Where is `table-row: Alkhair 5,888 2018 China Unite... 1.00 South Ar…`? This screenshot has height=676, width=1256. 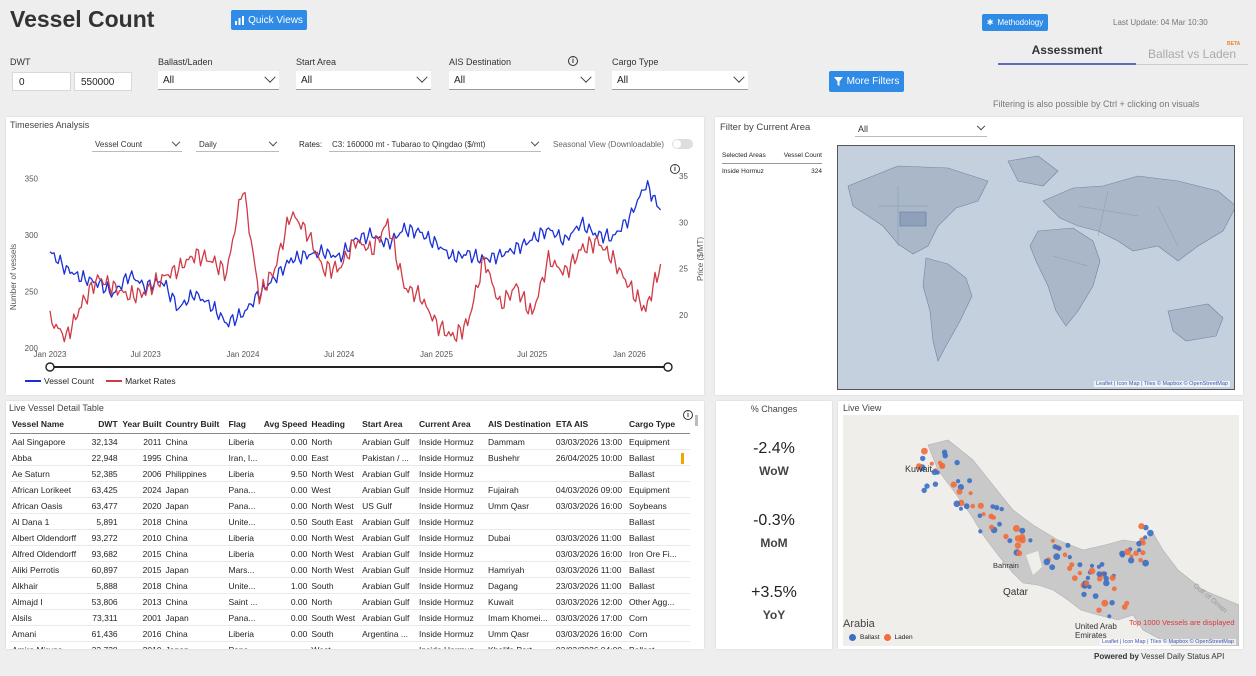 table-row: Alkhair 5,888 2018 China Unite... 1.00 South Ar… is located at coordinates (350, 585).